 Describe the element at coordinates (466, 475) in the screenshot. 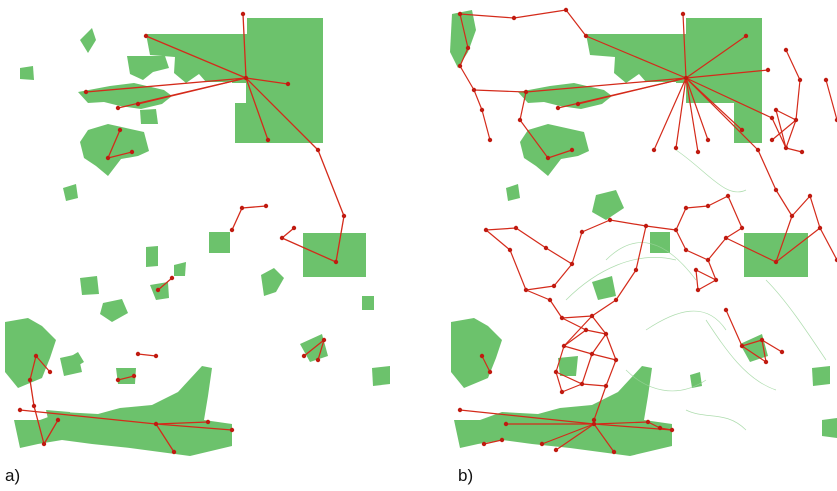

I see `panel-b-label: b)` at that location.